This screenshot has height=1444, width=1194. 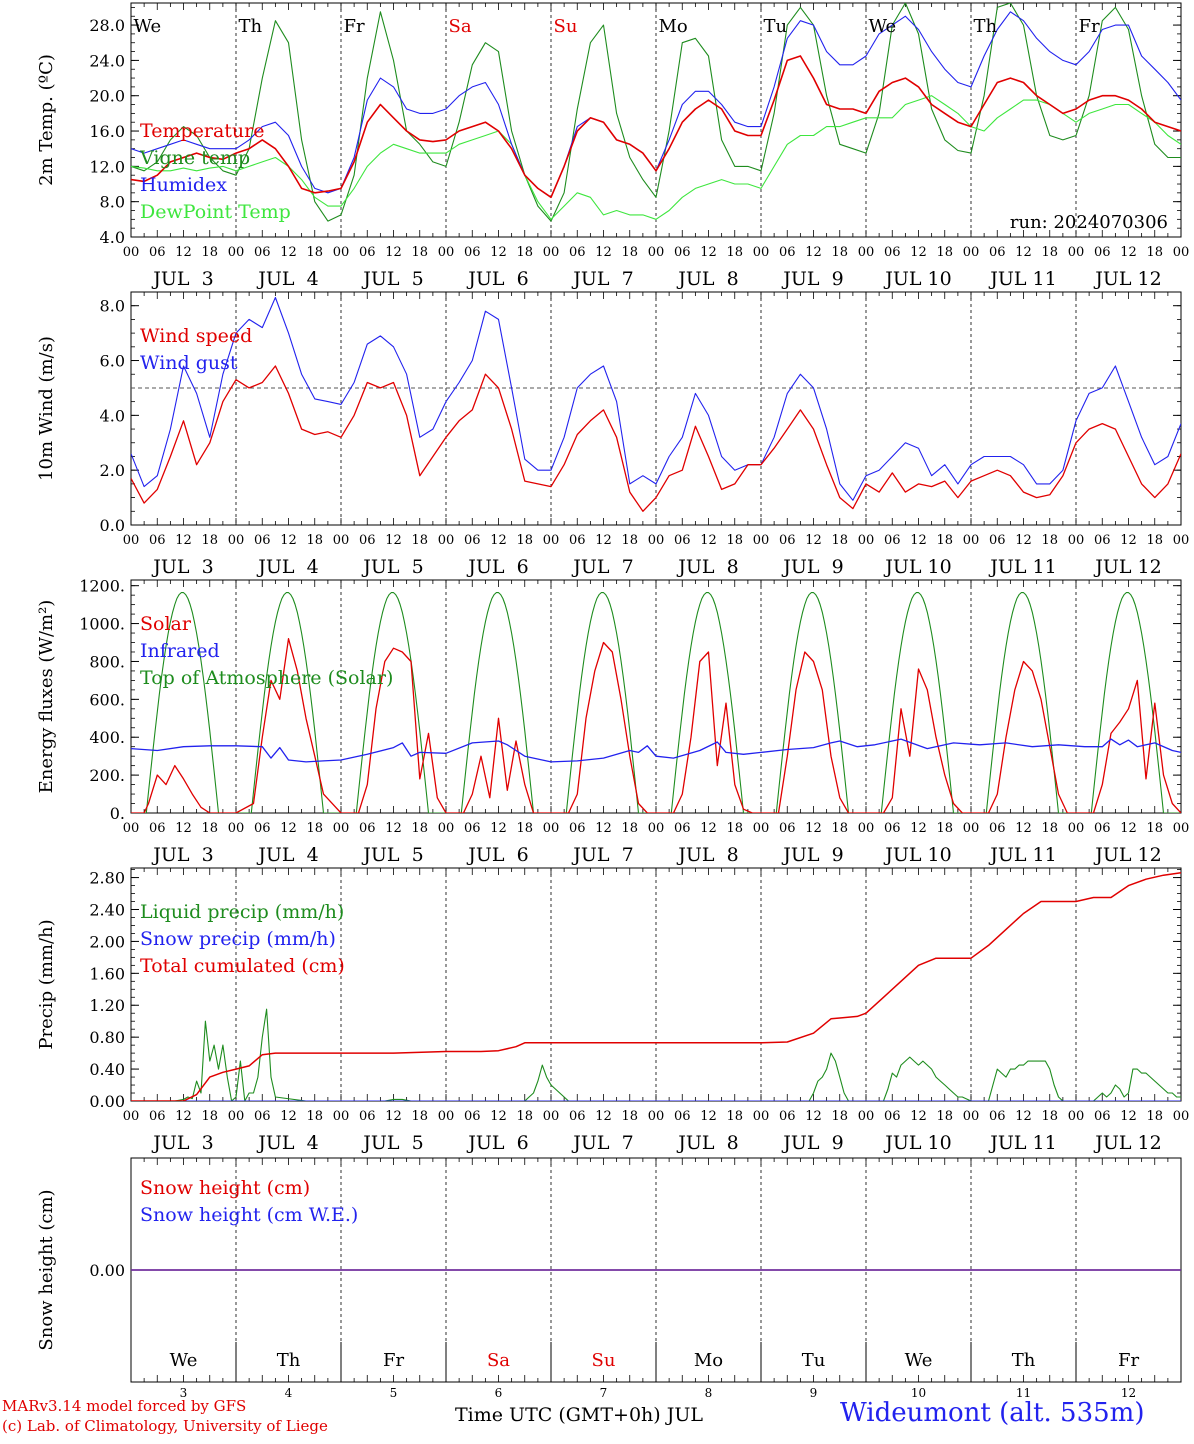 What do you see at coordinates (656, 438) in the screenshot?
I see `series-wind-speed` at bounding box center [656, 438].